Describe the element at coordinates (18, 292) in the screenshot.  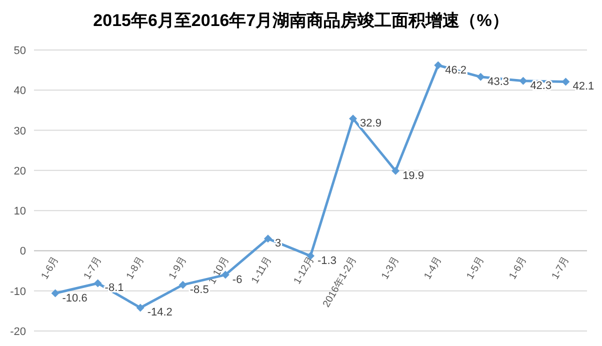
I see `y-tick-label: -10` at that location.